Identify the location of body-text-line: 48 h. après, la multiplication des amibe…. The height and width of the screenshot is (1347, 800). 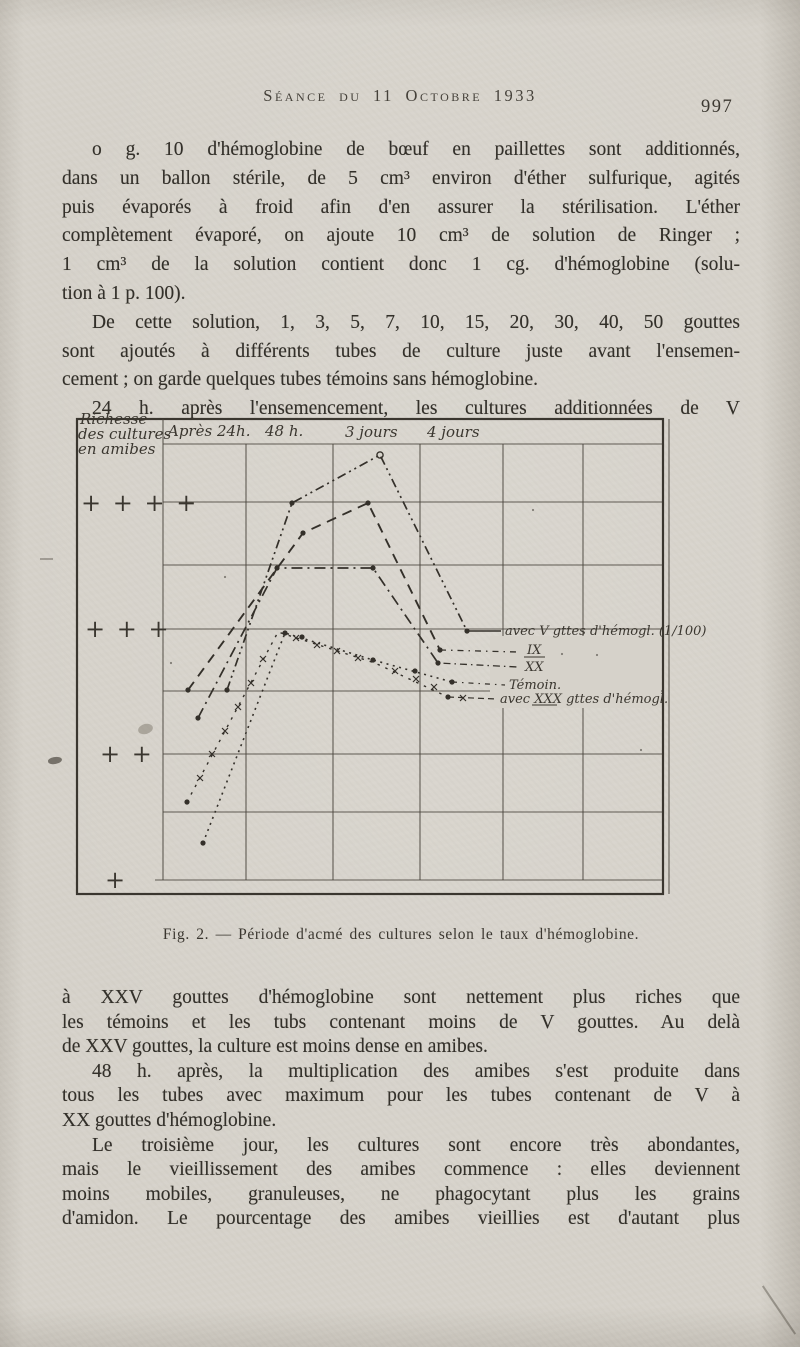
(416, 1071).